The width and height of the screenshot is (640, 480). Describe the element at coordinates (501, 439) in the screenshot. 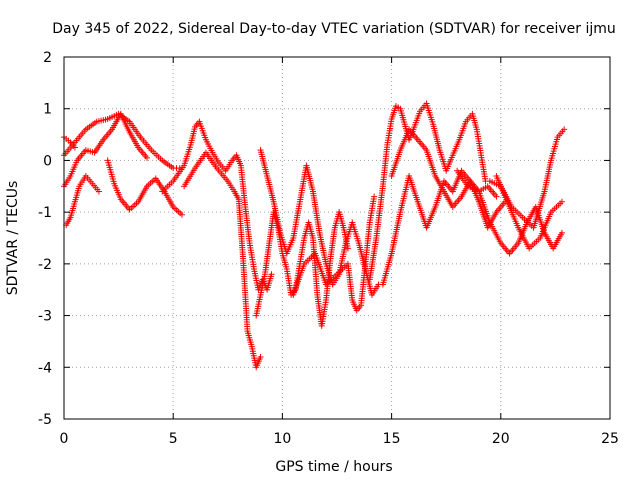

I see `x-tick-label: 20` at that location.